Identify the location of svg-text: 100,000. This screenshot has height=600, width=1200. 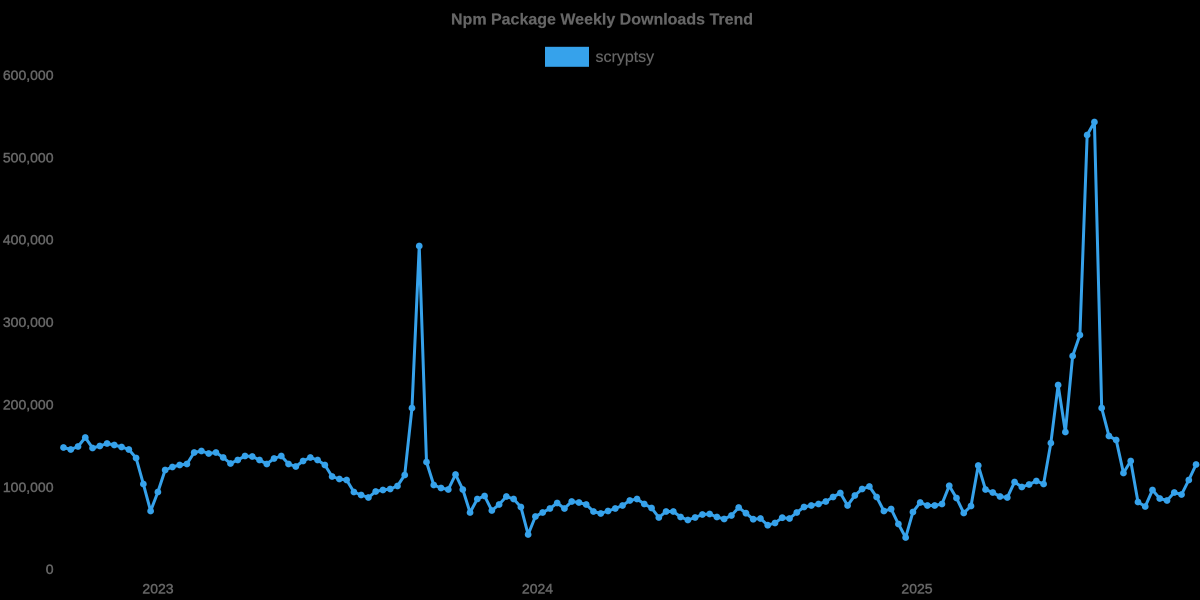
(28, 487).